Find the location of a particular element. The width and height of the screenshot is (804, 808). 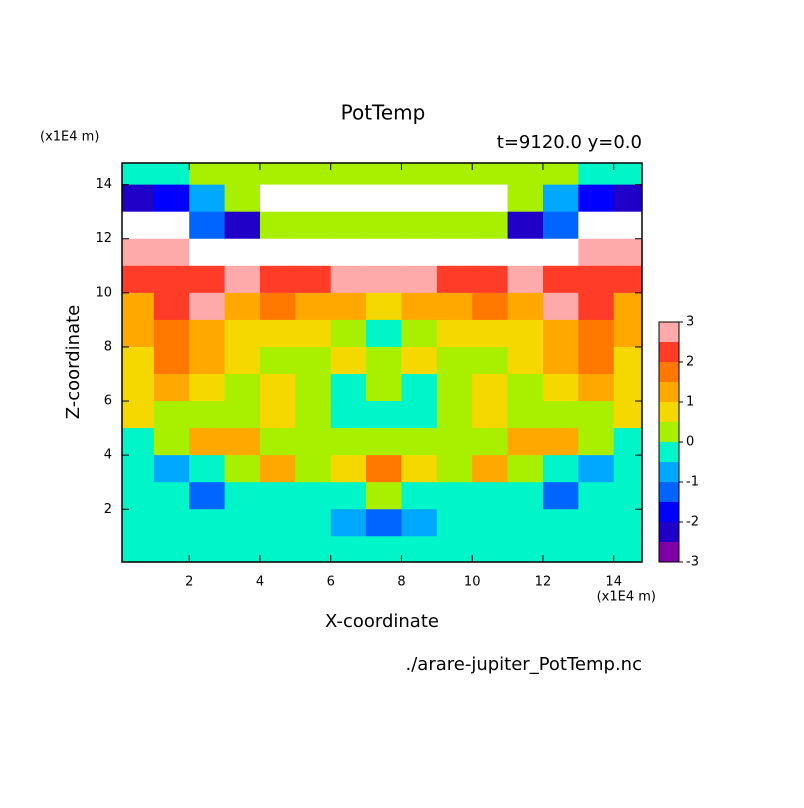

y-tick-label: 6 is located at coordinates (108, 401).